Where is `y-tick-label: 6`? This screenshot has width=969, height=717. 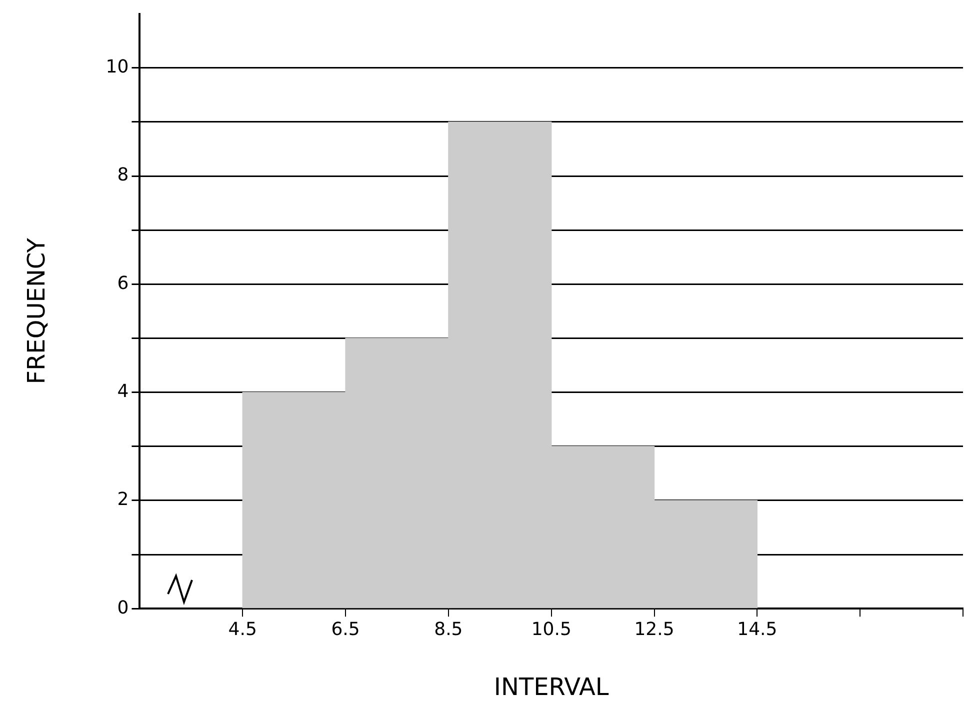 y-tick-label: 6 is located at coordinates (123, 283).